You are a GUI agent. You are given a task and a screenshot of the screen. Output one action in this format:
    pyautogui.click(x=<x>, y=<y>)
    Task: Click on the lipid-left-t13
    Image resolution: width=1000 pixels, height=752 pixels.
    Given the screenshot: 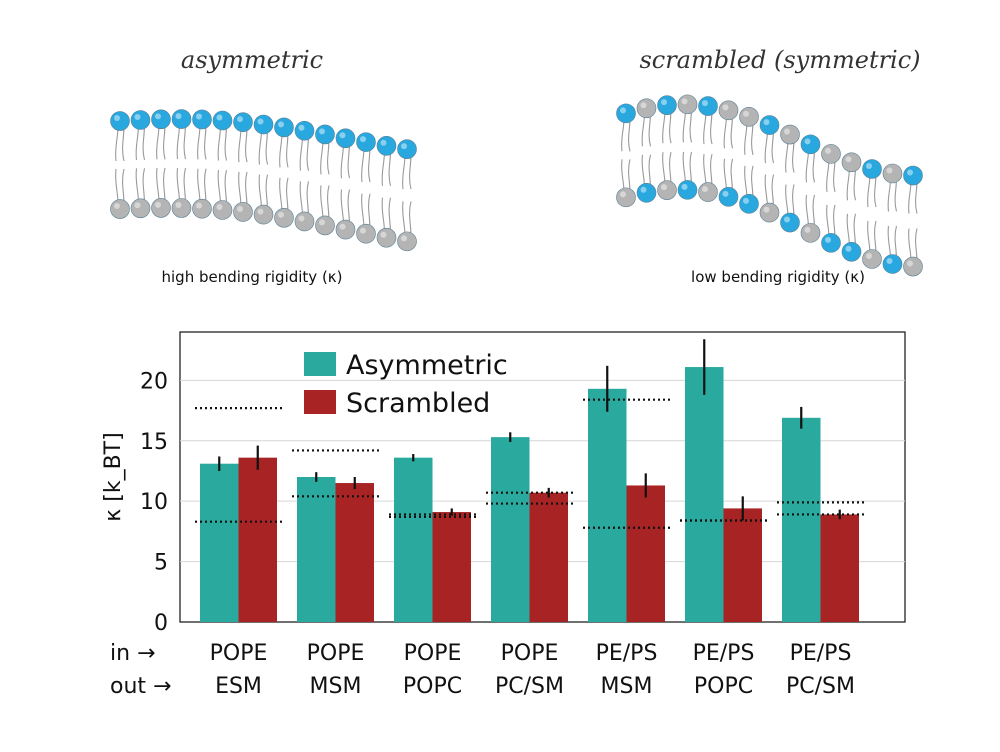 What is the action you would take?
    pyautogui.click(x=386, y=161)
    